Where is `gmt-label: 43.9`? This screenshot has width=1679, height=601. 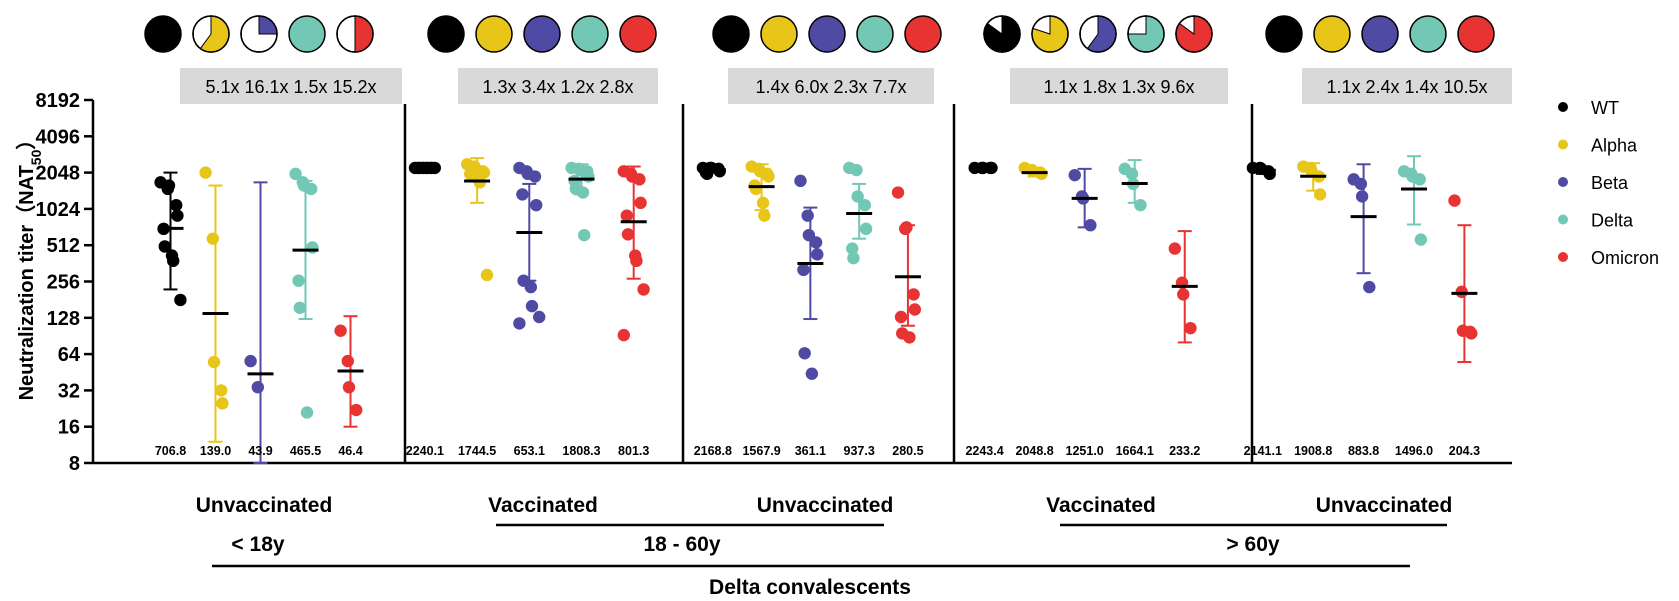 gmt-label: 43.9 is located at coordinates (260, 451).